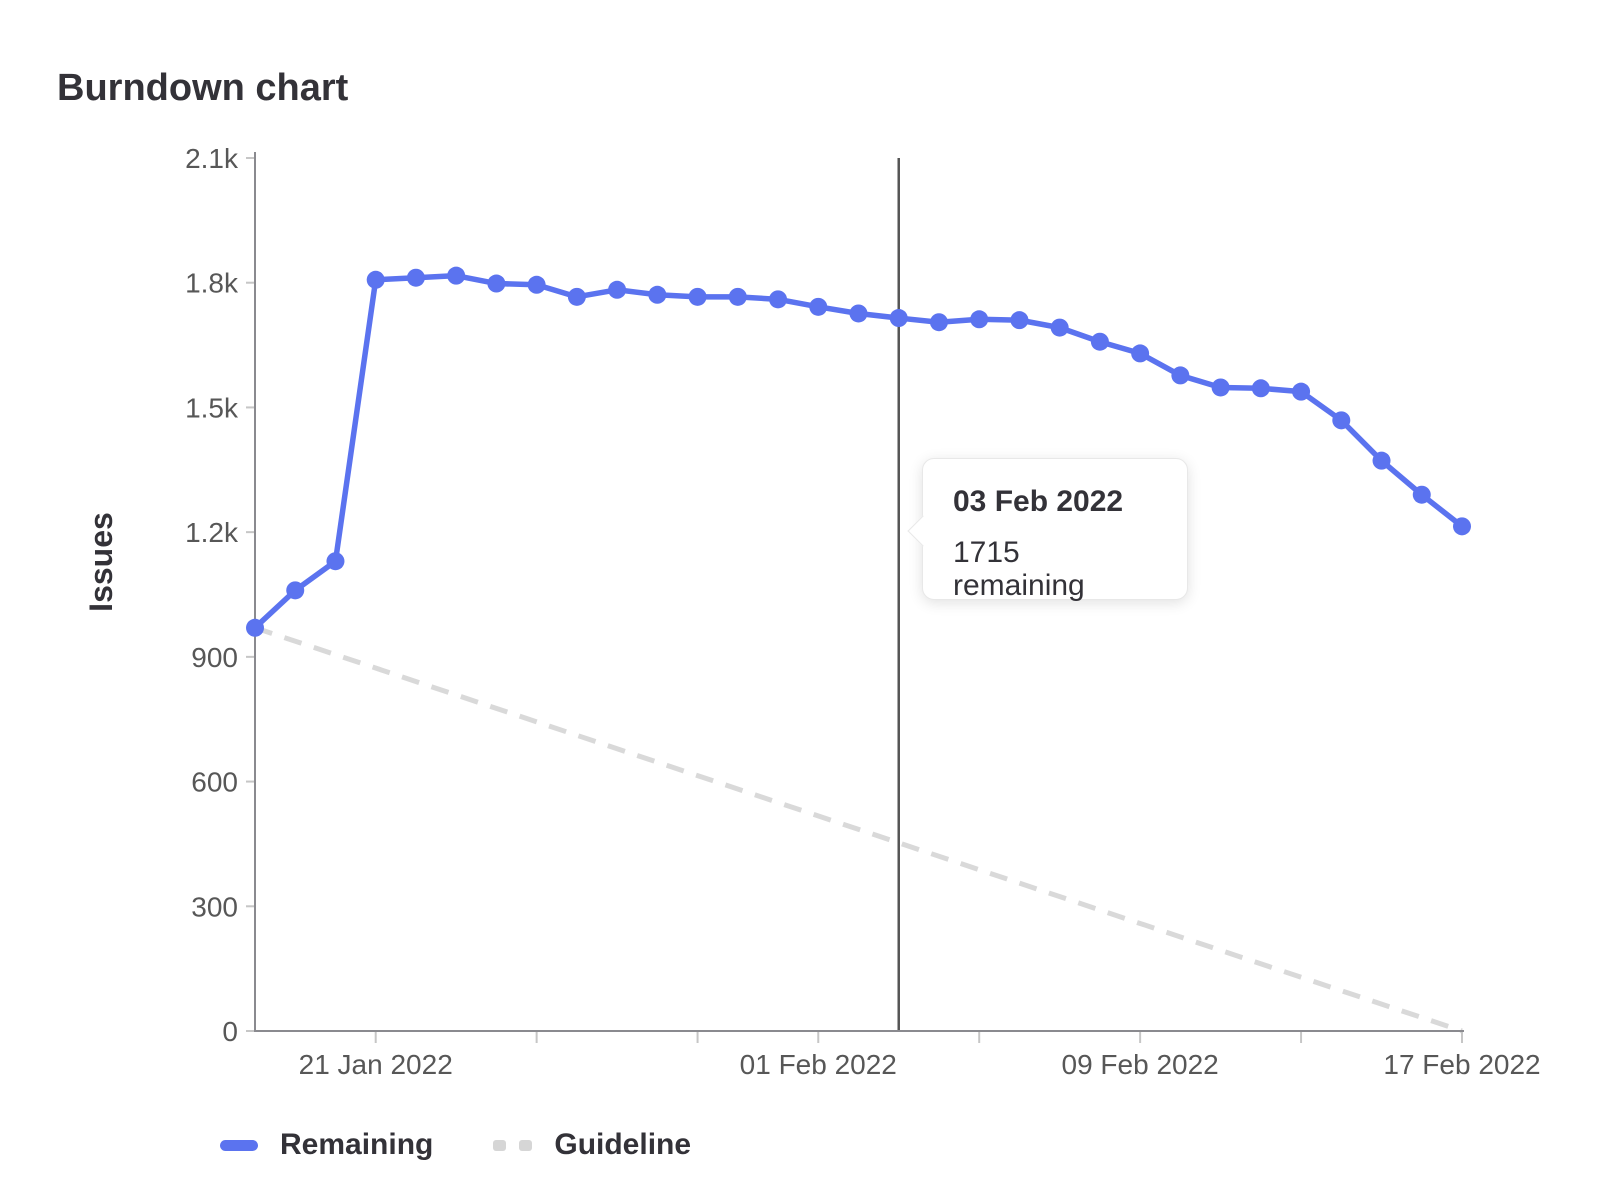  I want to click on y-tick-label: 300, so click(214, 906).